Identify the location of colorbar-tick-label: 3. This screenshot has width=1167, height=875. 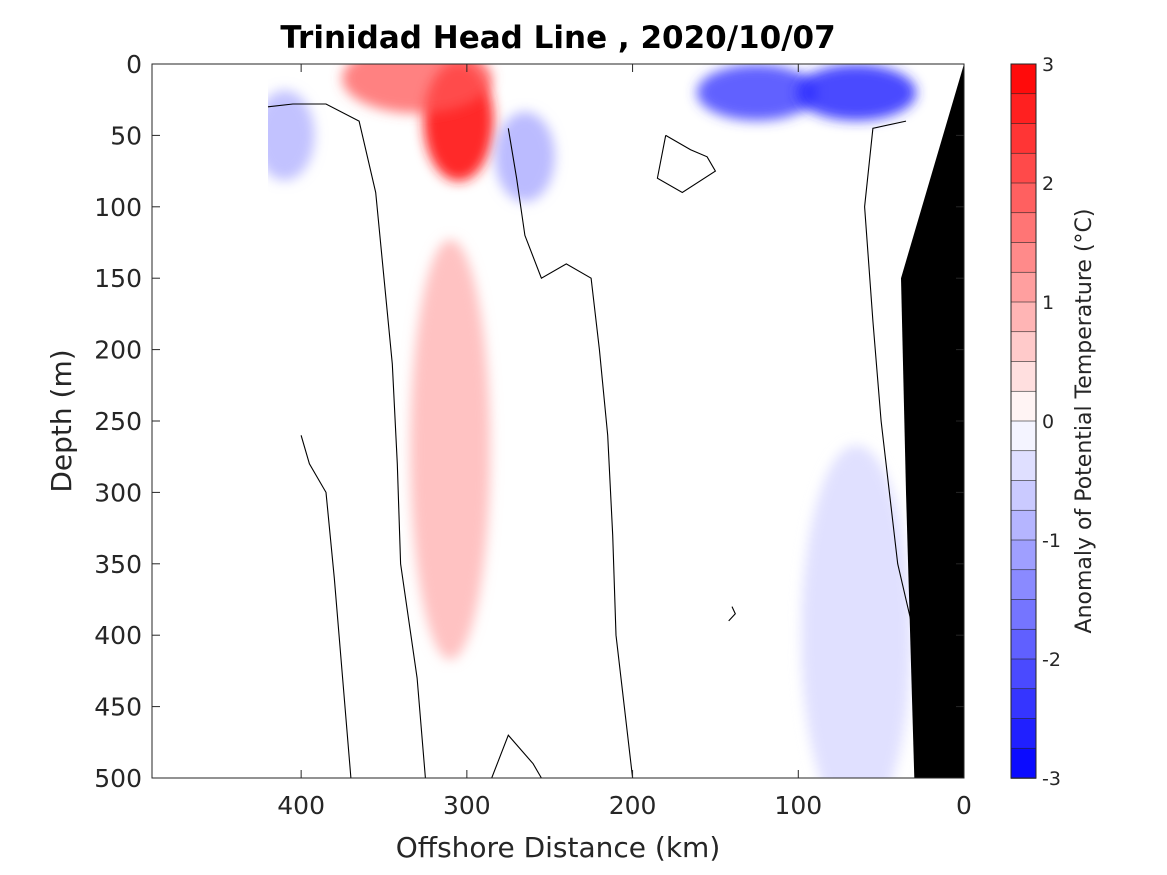
(1048, 65).